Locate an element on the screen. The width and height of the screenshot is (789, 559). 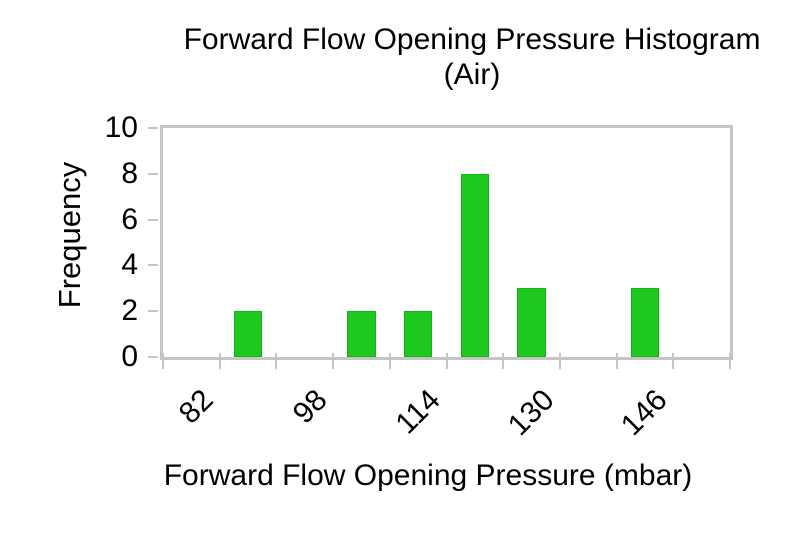
y-tick-label: 6 is located at coordinates (129, 219).